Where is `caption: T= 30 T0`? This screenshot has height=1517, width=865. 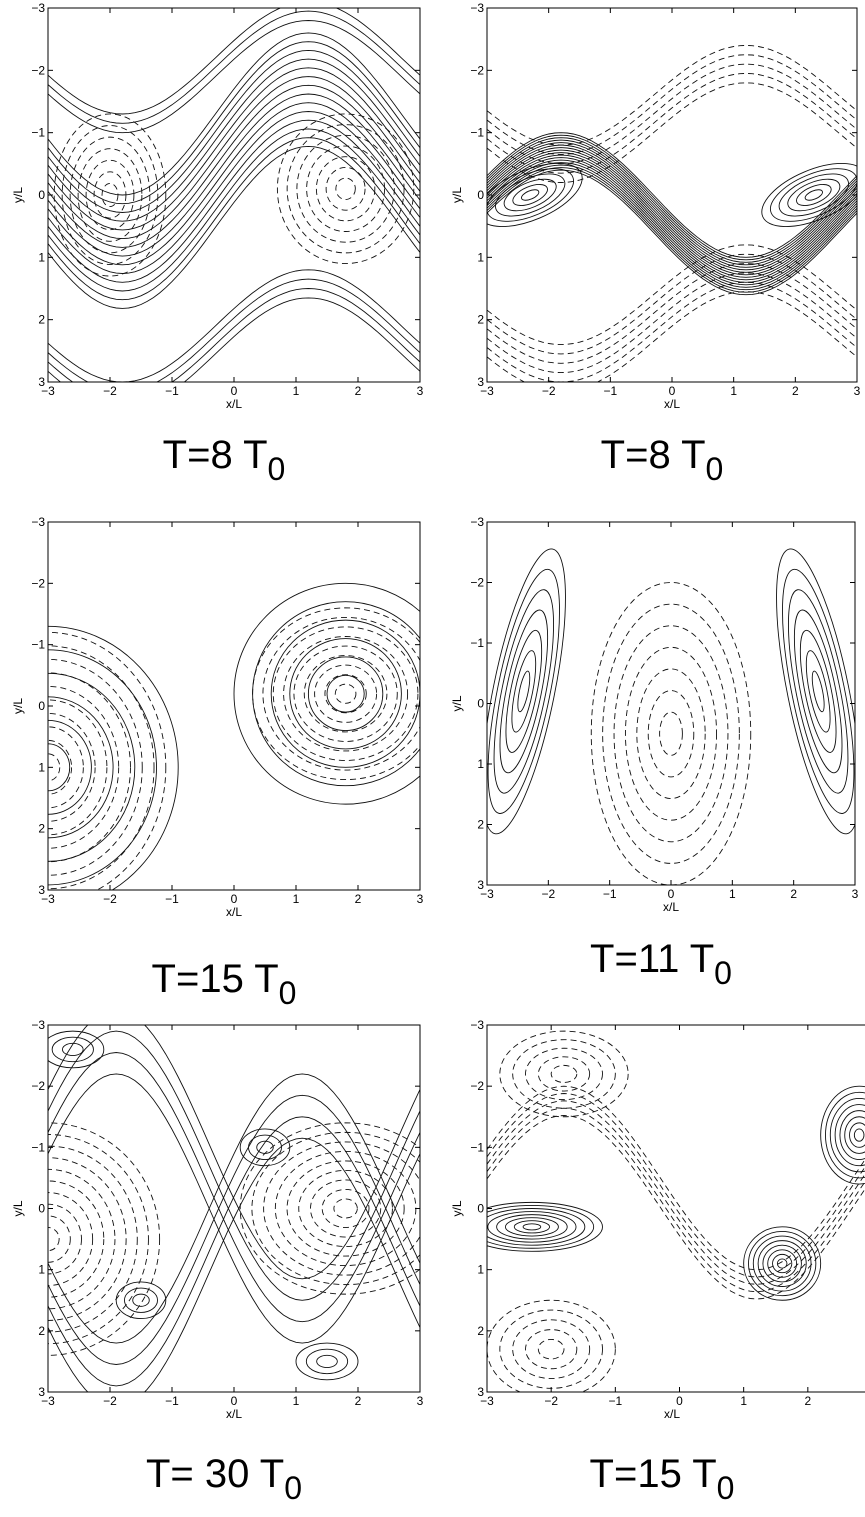
caption: T= 30 T0 is located at coordinates (224, 1479).